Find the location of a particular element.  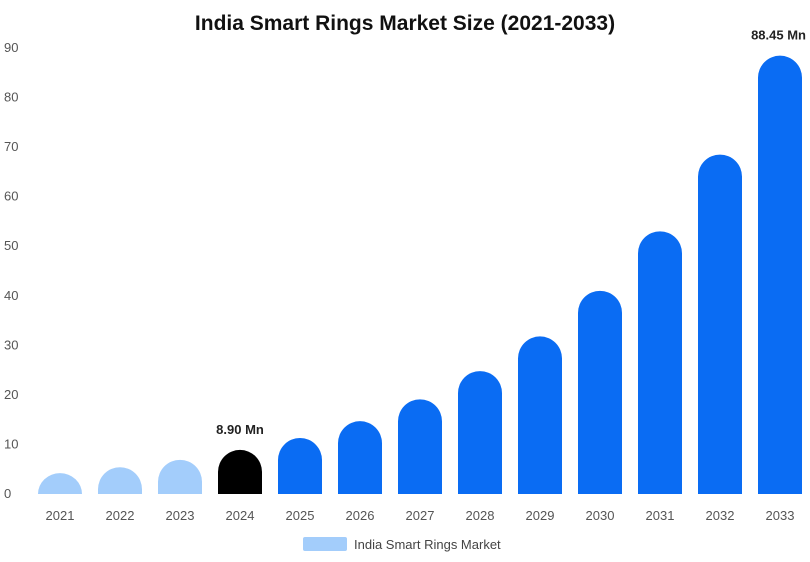

y-tick-label: 60 is located at coordinates (11, 196).